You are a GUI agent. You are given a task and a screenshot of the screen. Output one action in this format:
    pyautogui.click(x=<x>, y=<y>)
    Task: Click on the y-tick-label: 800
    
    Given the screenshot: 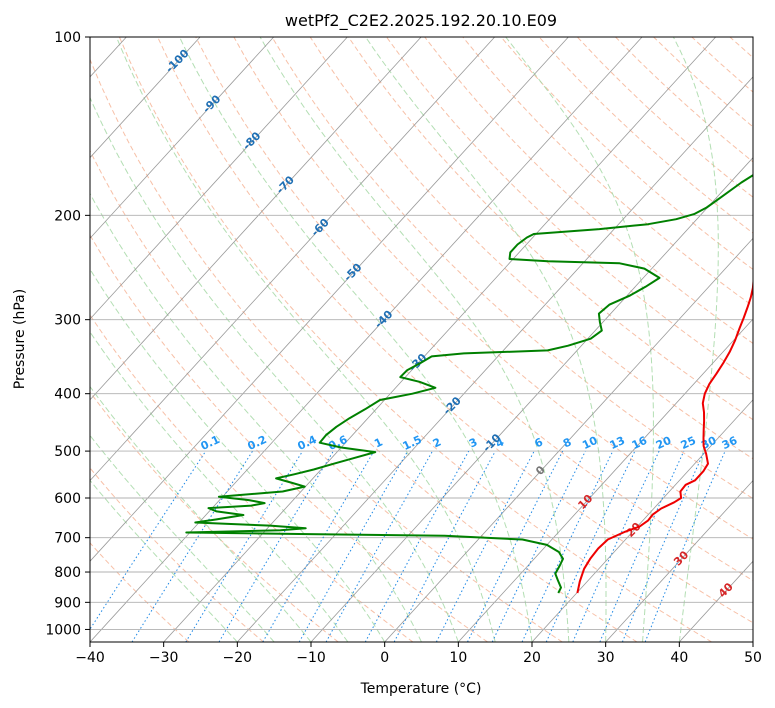 What is the action you would take?
    pyautogui.click(x=67, y=573)
    